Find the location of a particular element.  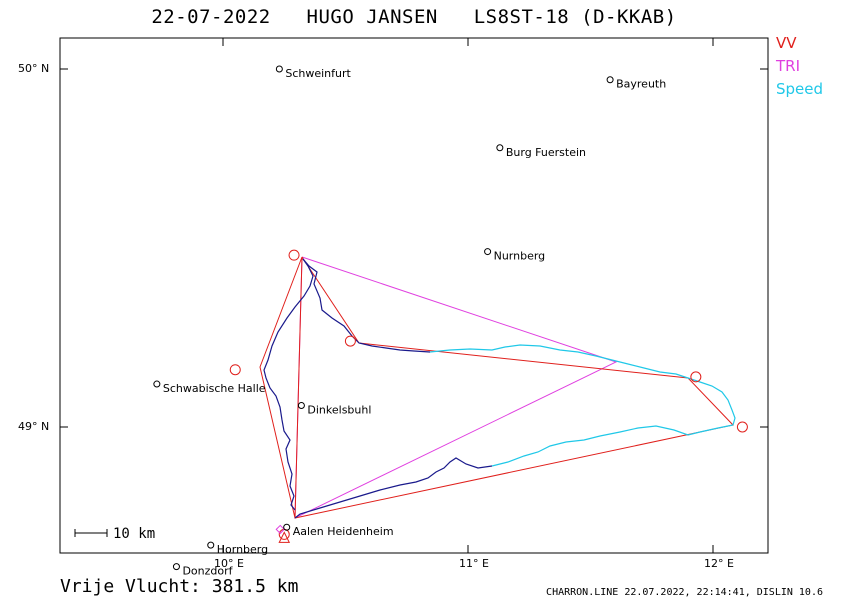

flight-title: 22-07-2022 HUGO JANSEN LS8ST-18 (D-KKAB) is located at coordinates (414, 17).